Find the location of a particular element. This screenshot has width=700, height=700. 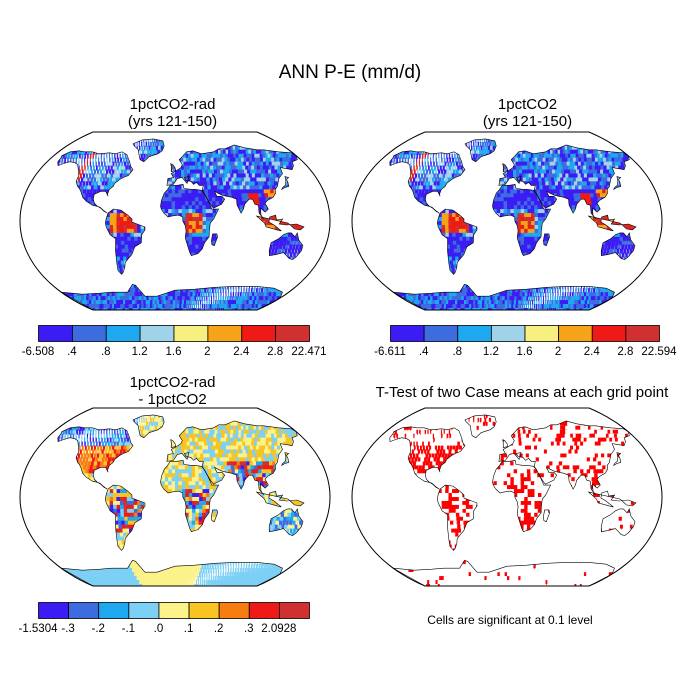

colorbar-tick-label: .3 is located at coordinates (248, 629).